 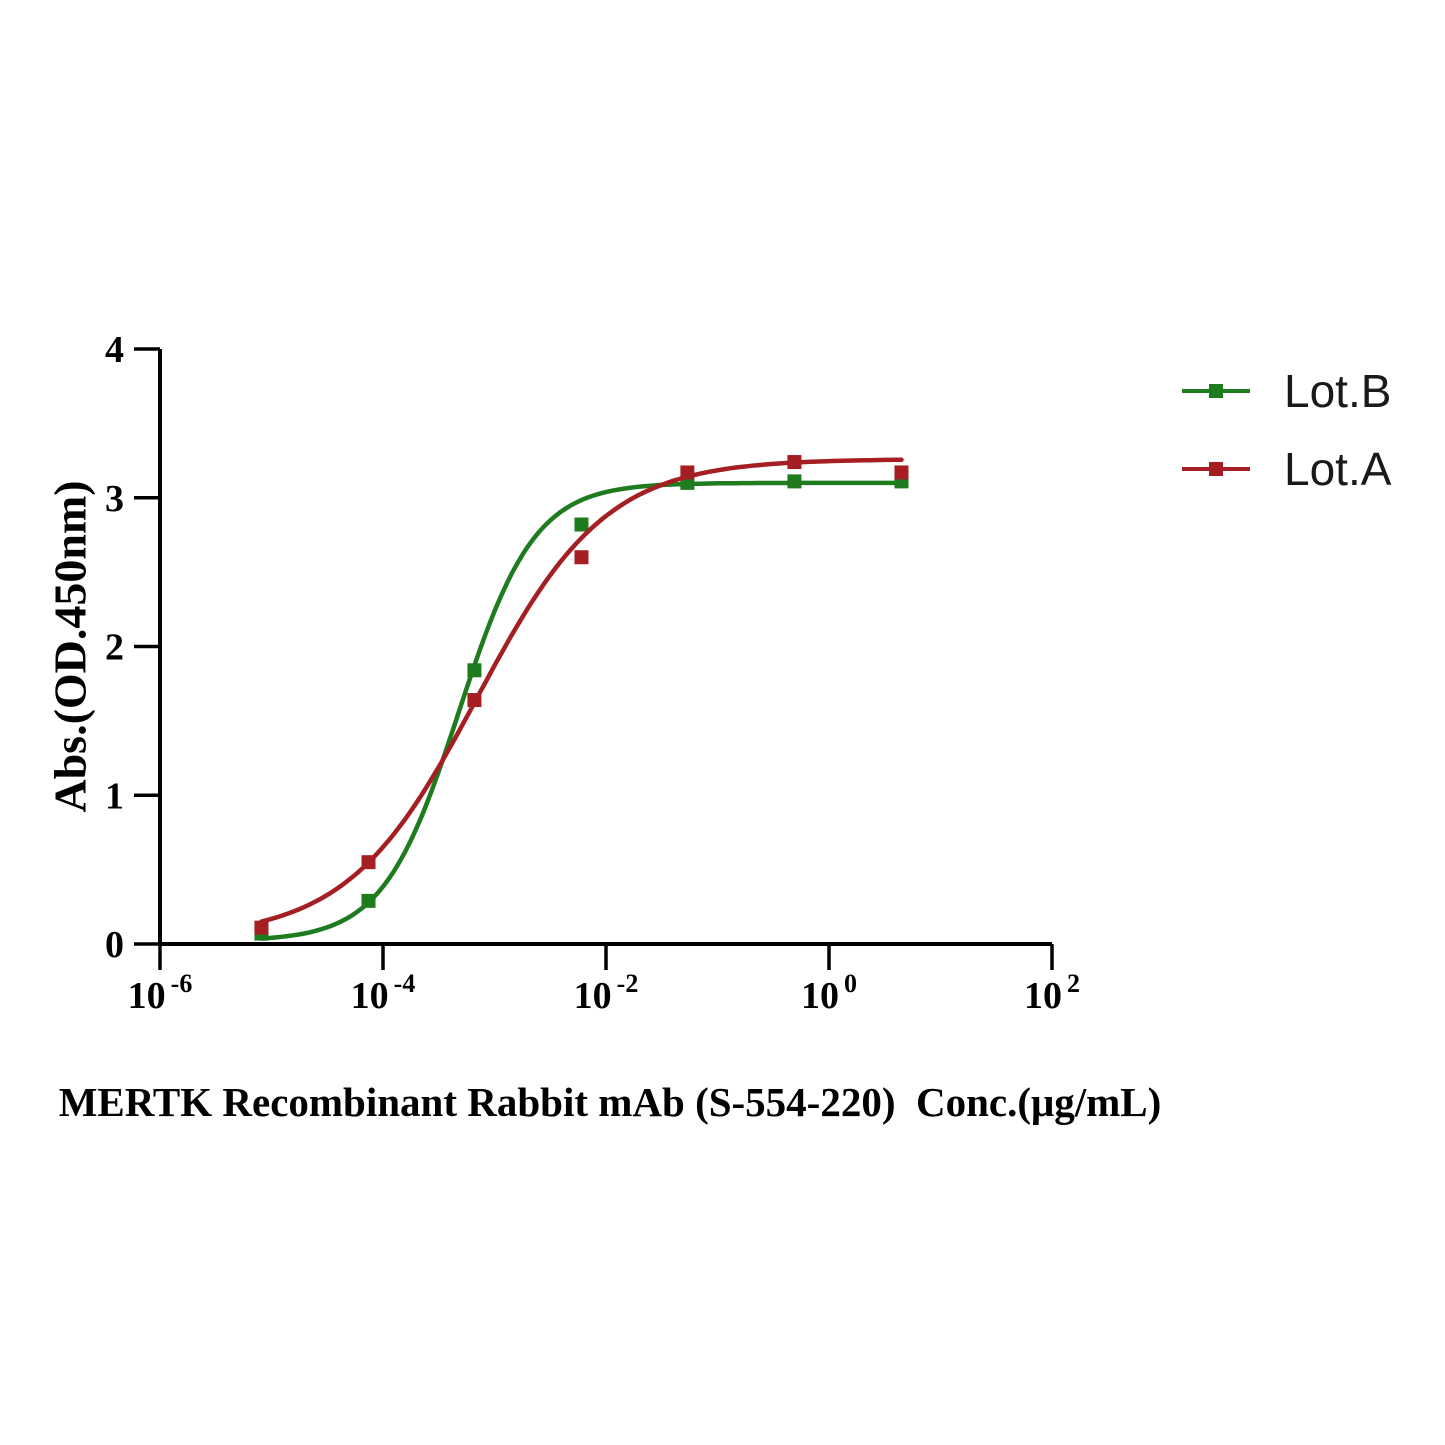 What do you see at coordinates (114, 648) in the screenshot?
I see `y-tick-label: 2` at bounding box center [114, 648].